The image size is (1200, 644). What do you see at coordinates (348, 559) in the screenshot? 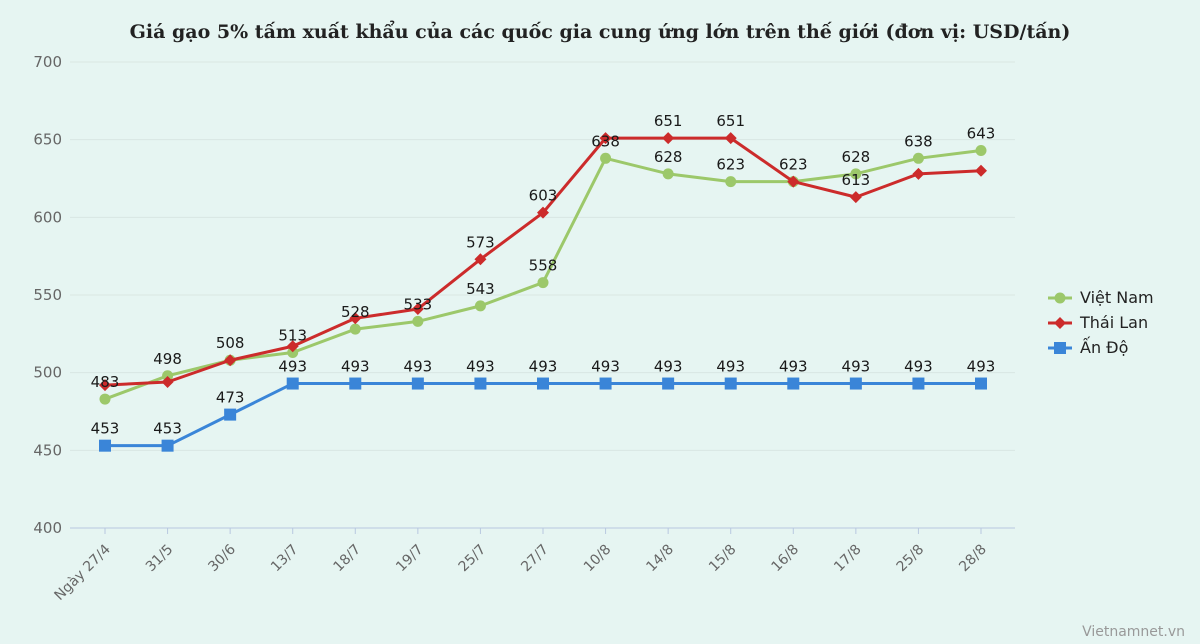
I see `x-tick-label: 18/7` at bounding box center [348, 559].